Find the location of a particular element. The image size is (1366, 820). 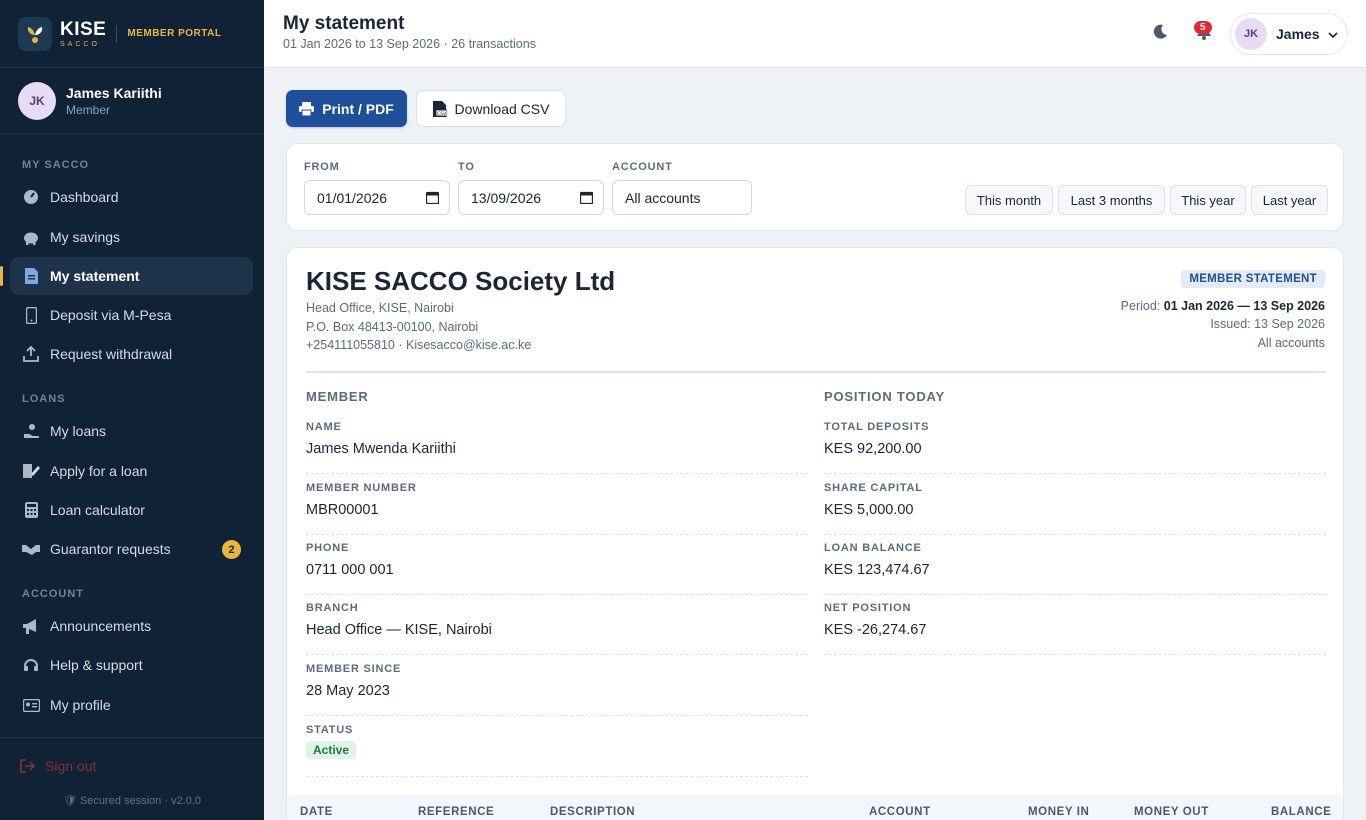

th-balance: BALANCE is located at coordinates (1301, 812).